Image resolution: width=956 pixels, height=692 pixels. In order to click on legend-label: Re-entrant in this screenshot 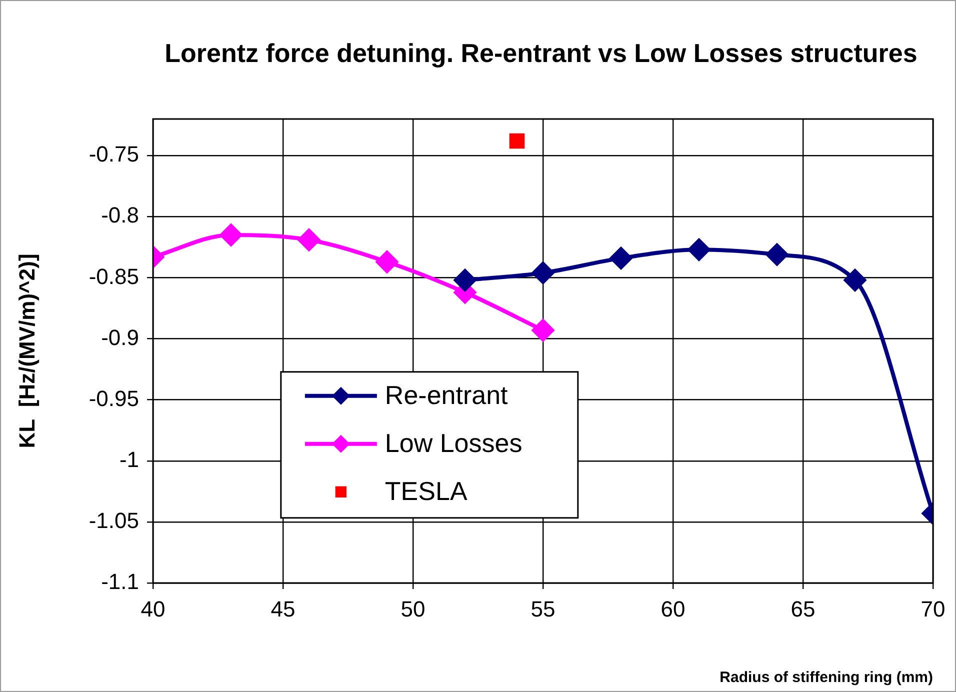, I will do `click(446, 395)`.